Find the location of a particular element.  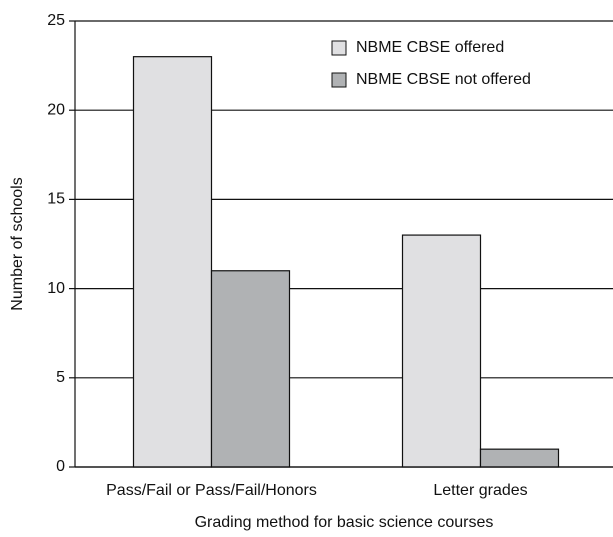

x-axis-label: Grading method for basic science courses is located at coordinates (344, 522).